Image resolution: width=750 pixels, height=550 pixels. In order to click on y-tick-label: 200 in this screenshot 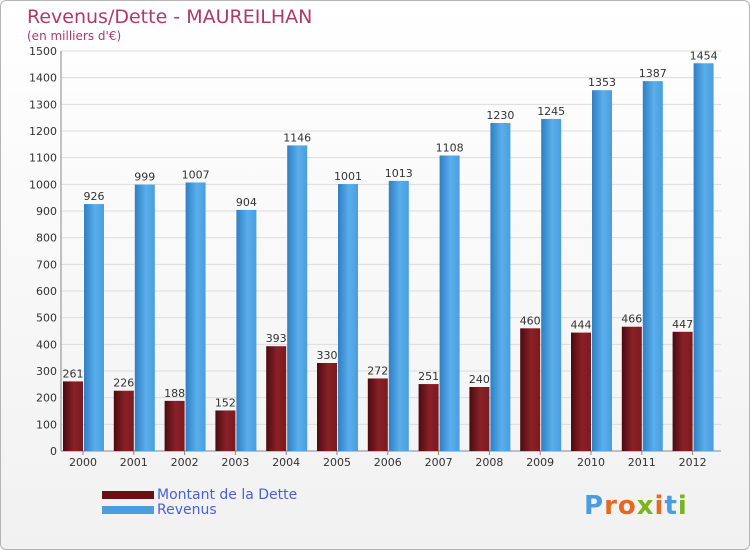, I will do `click(46, 398)`.